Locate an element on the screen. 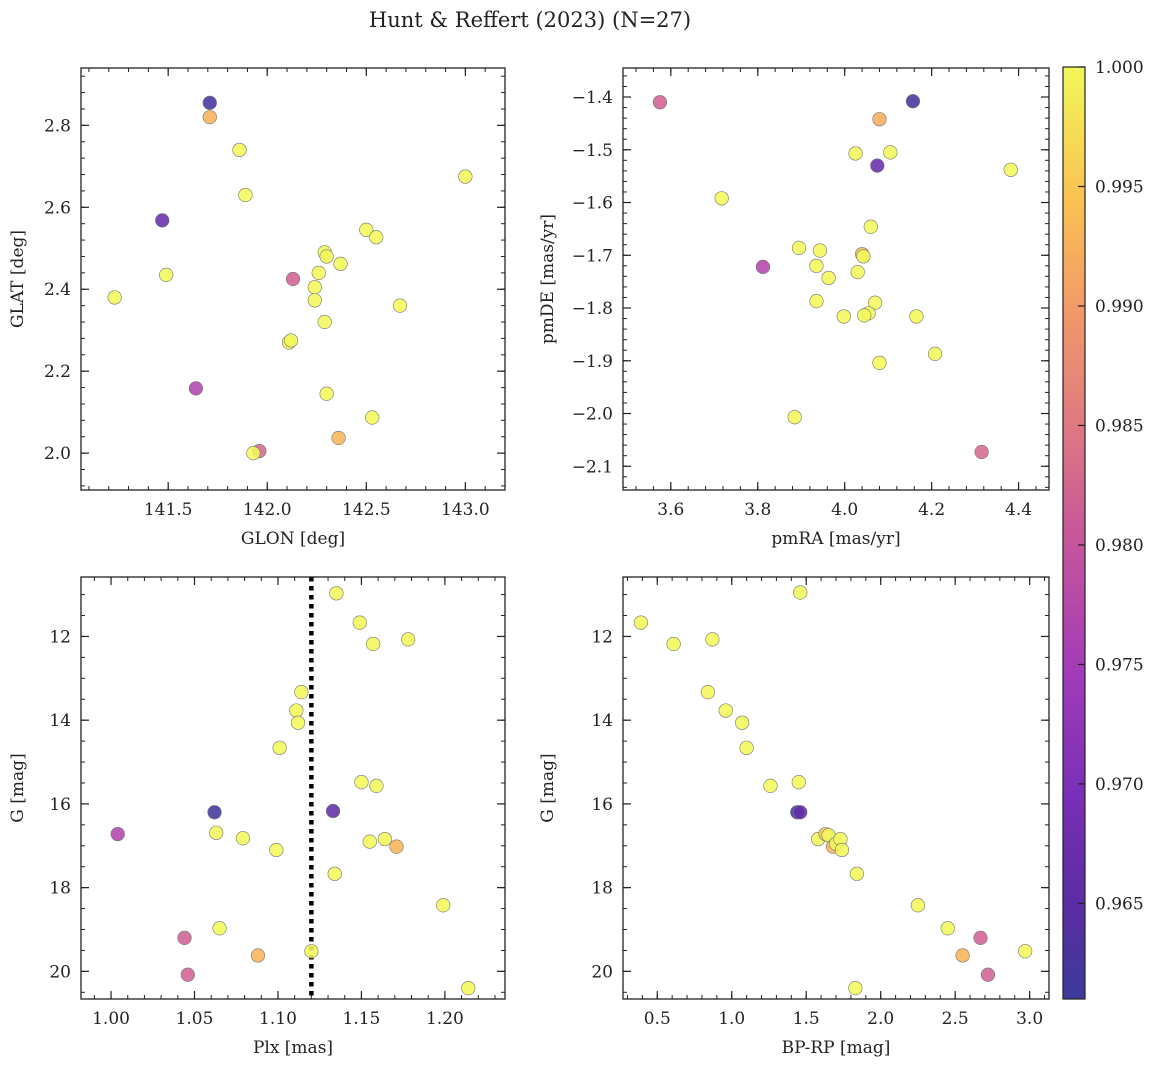 The width and height of the screenshot is (1160, 1067). y-tick-label: 14 is located at coordinates (602, 721).